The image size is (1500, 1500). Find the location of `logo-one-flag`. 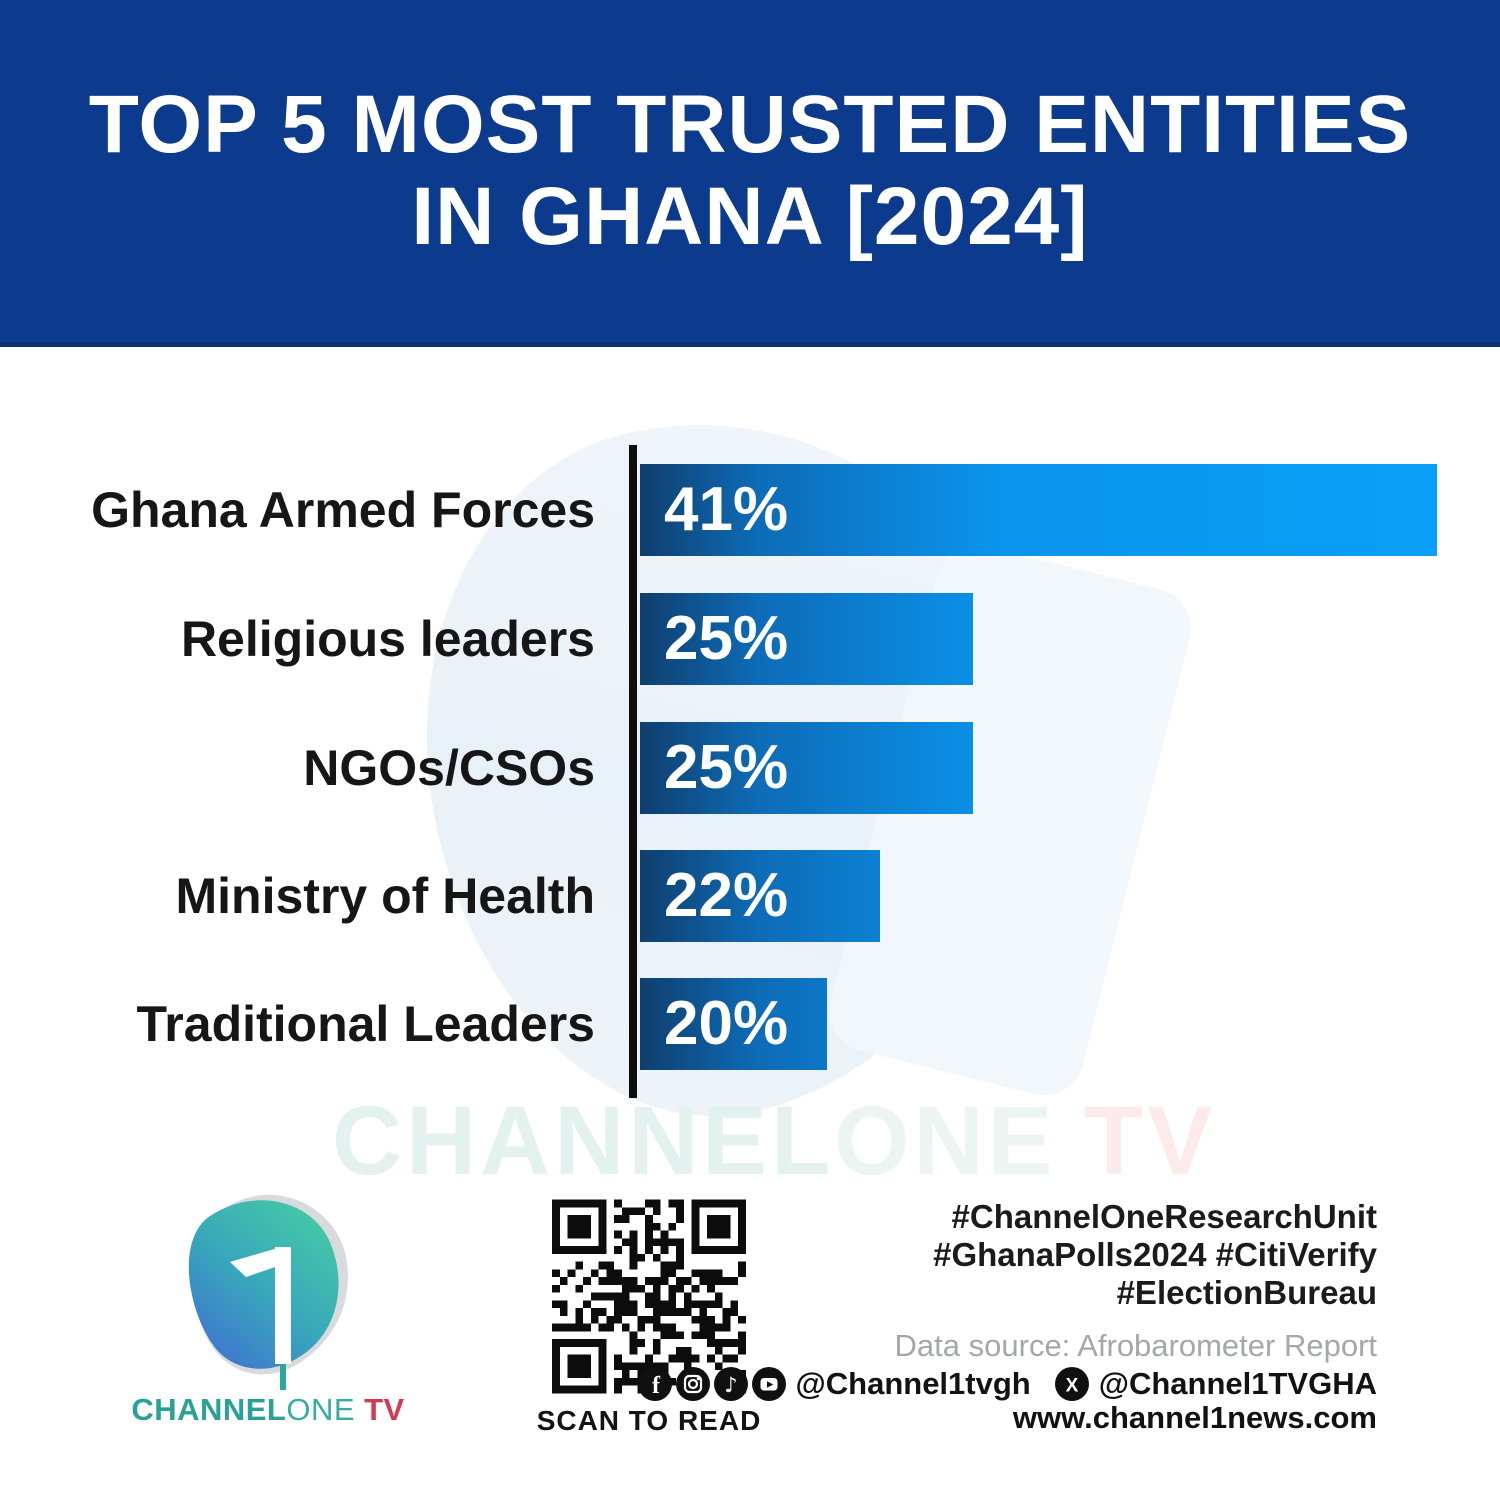

logo-one-flag is located at coordinates (255, 1262).